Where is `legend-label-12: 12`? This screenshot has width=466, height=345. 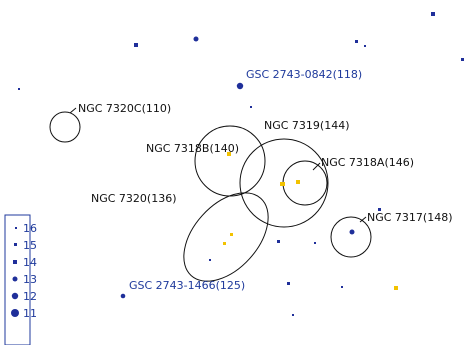
legend-label-12: 12 is located at coordinates (30, 296).